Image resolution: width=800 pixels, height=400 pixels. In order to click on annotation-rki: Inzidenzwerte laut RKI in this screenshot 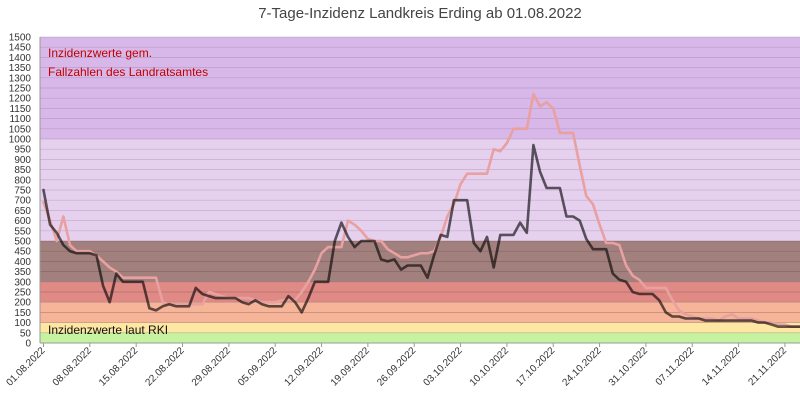, I will do `click(108, 330)`.